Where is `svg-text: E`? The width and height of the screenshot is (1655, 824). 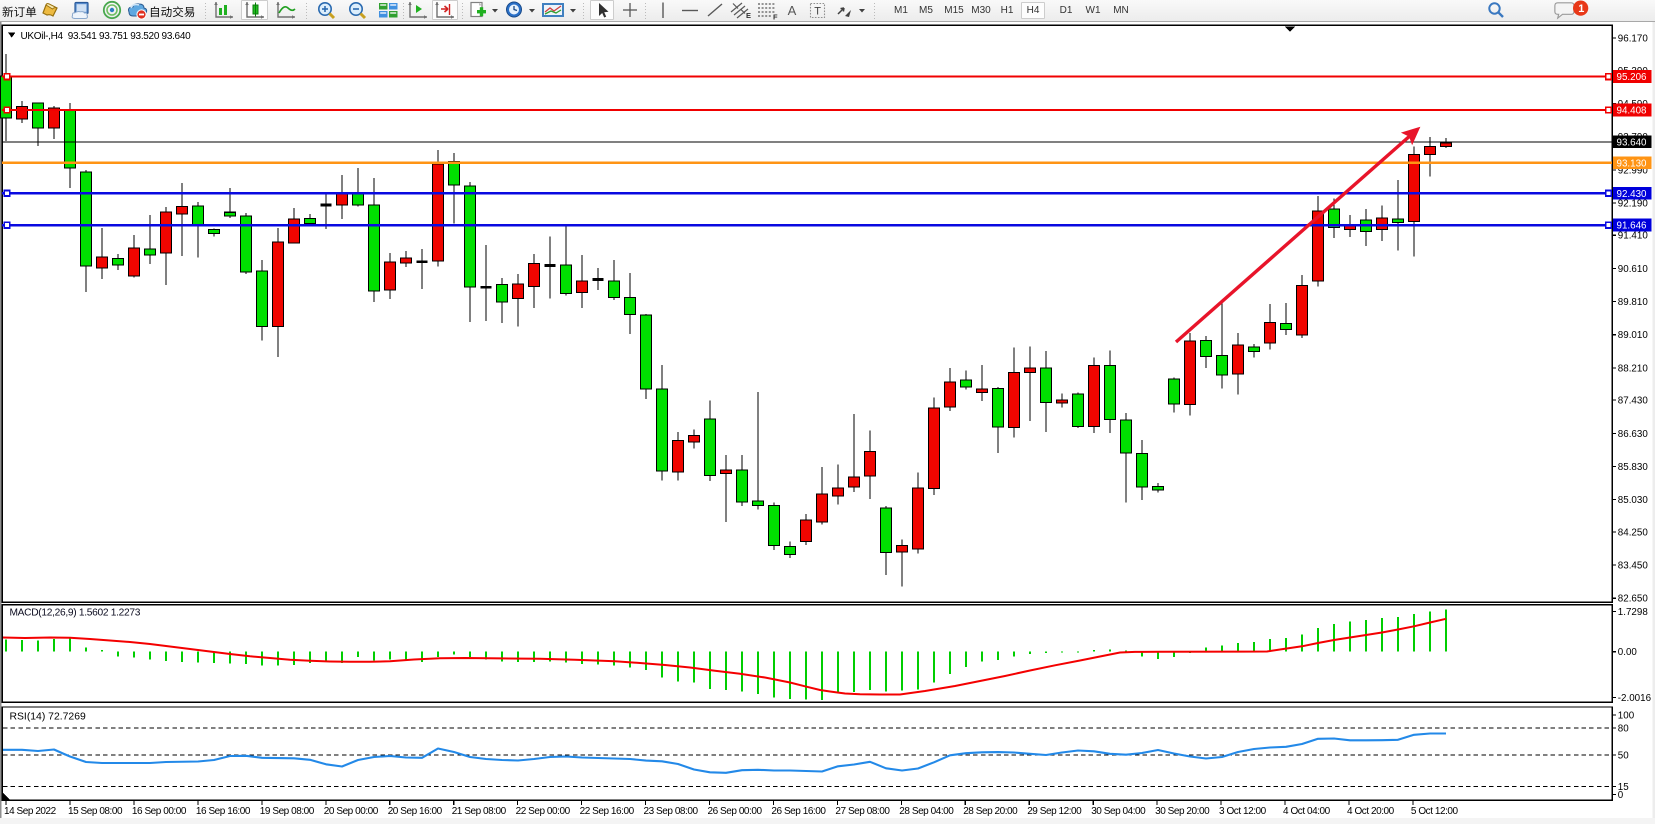 svg-text: E is located at coordinates (748, 15).